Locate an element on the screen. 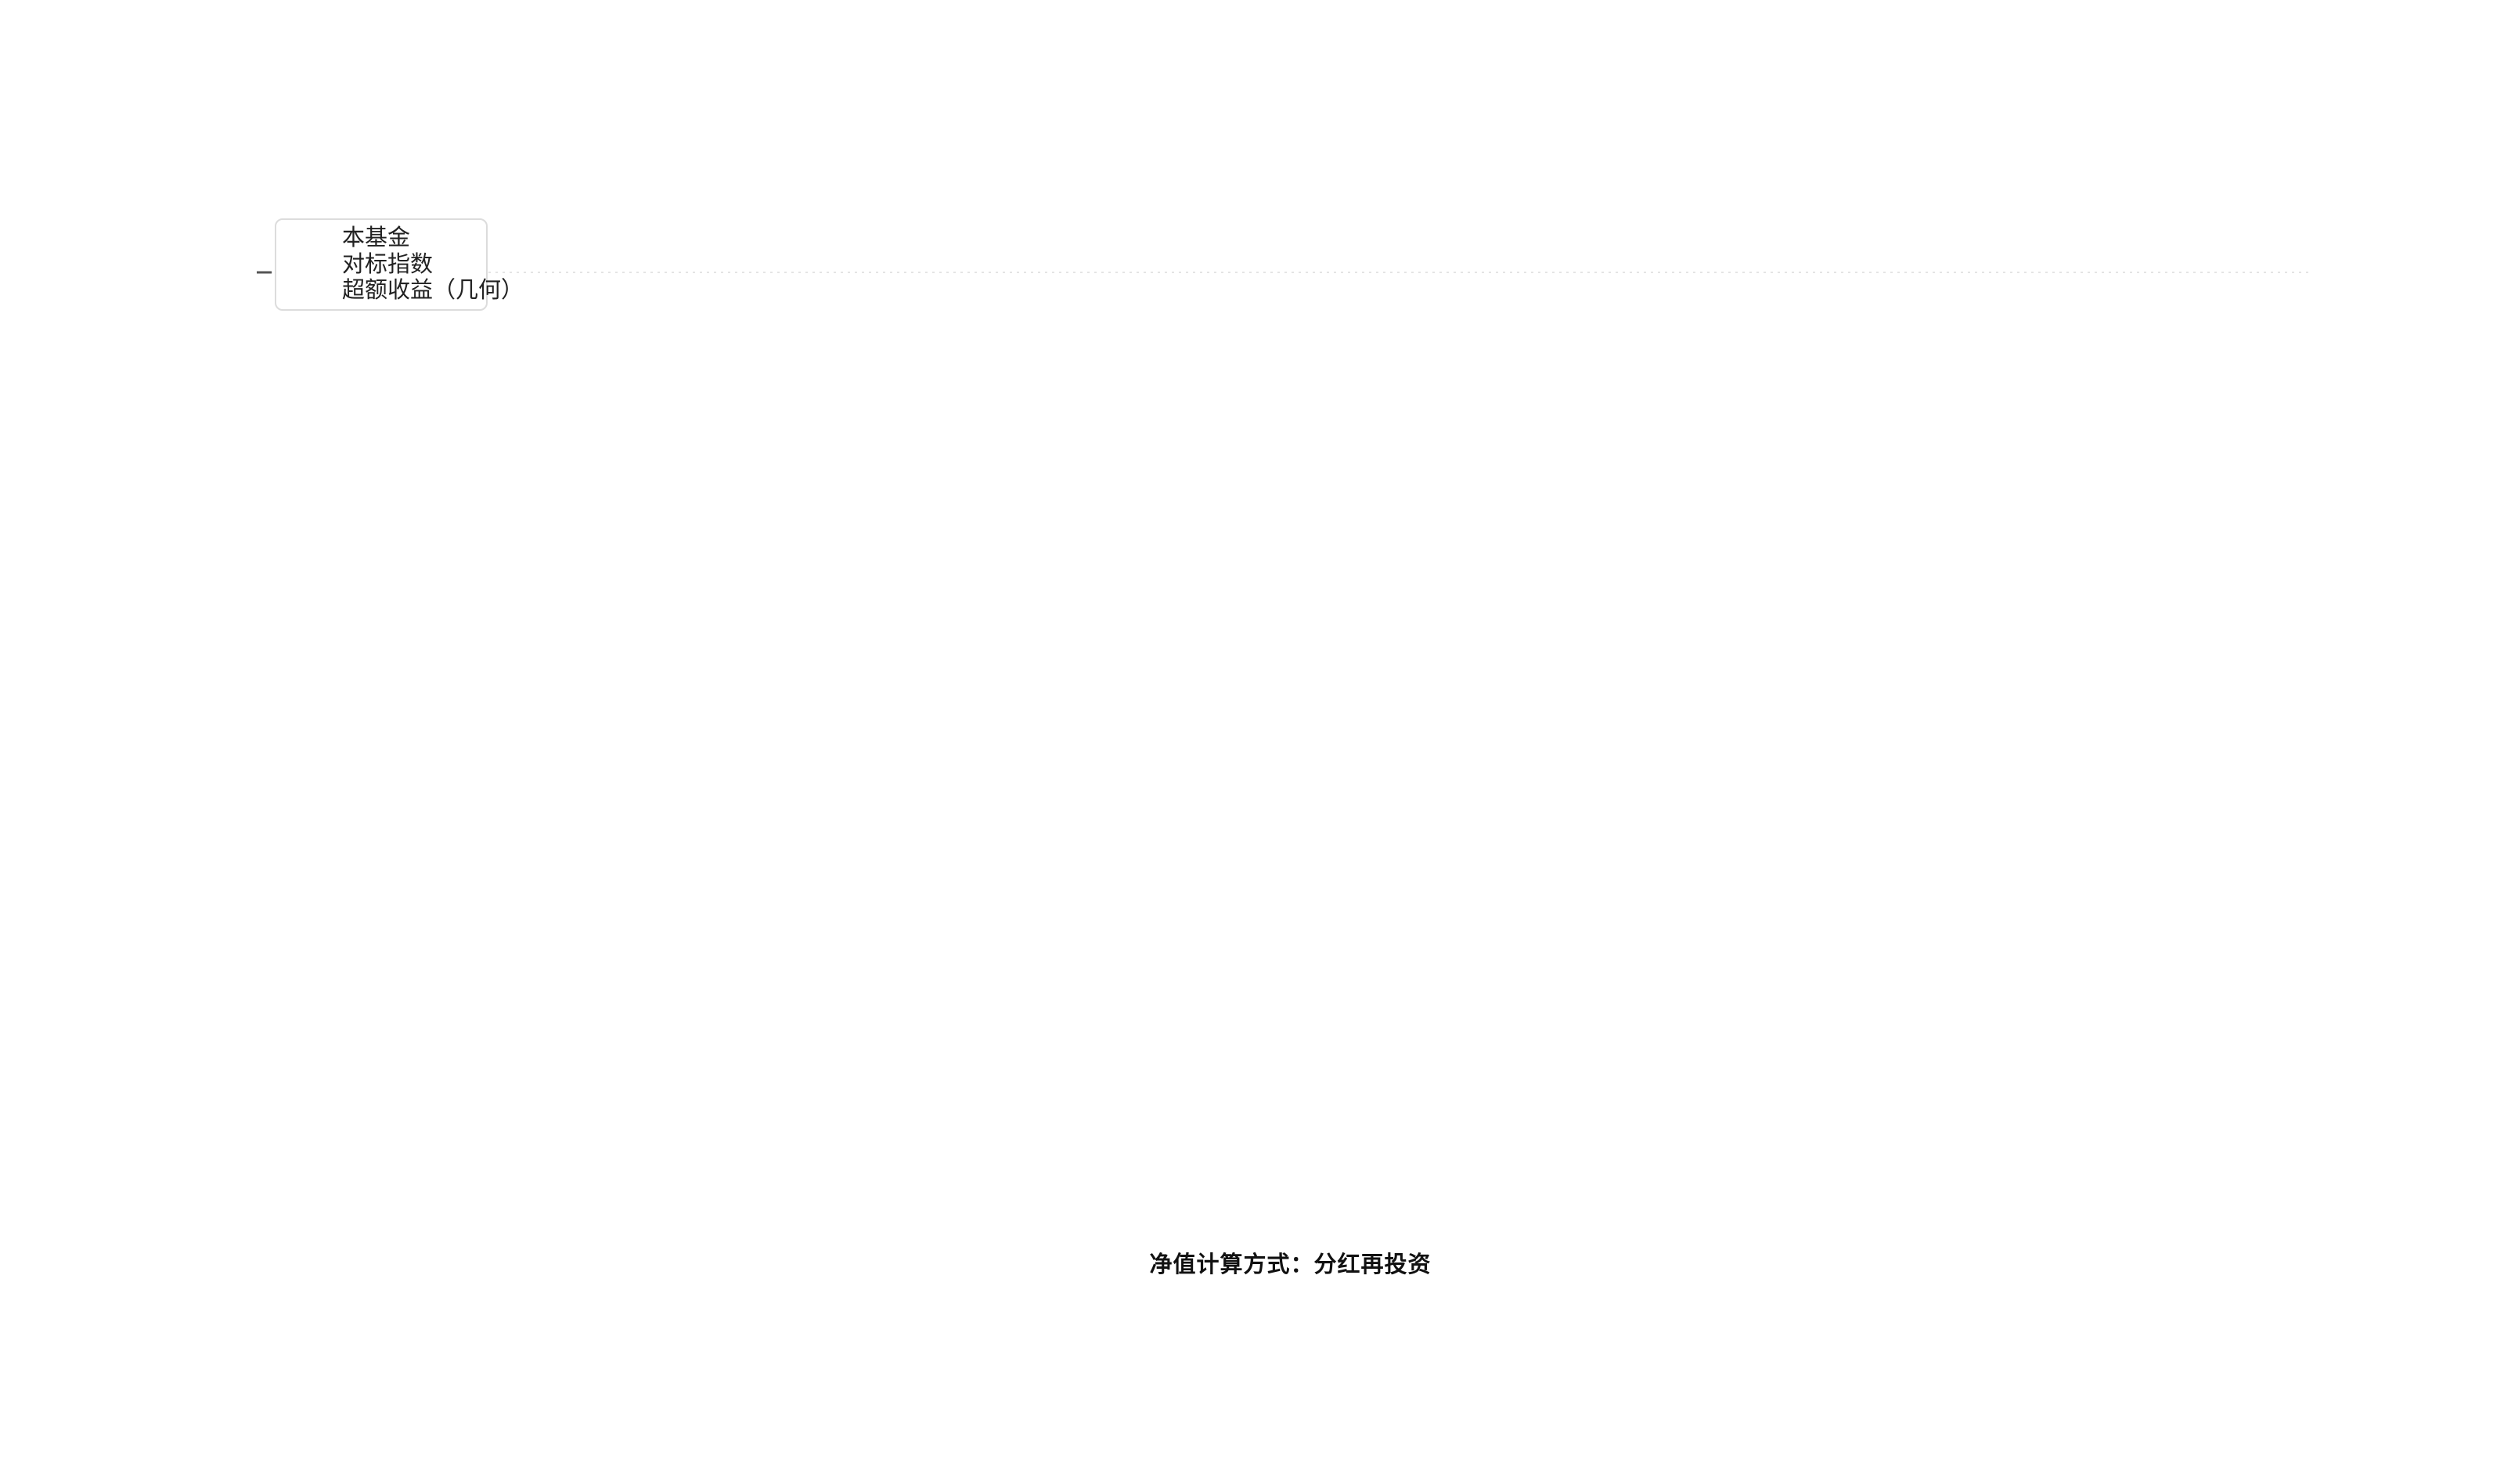  legend-item-excess: 超额收益（几何） is located at coordinates (400, 290).